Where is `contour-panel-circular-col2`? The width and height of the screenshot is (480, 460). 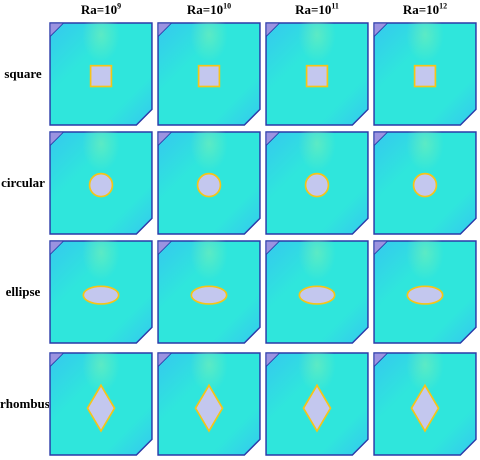
contour-panel-circular-col2 is located at coordinates (209, 183).